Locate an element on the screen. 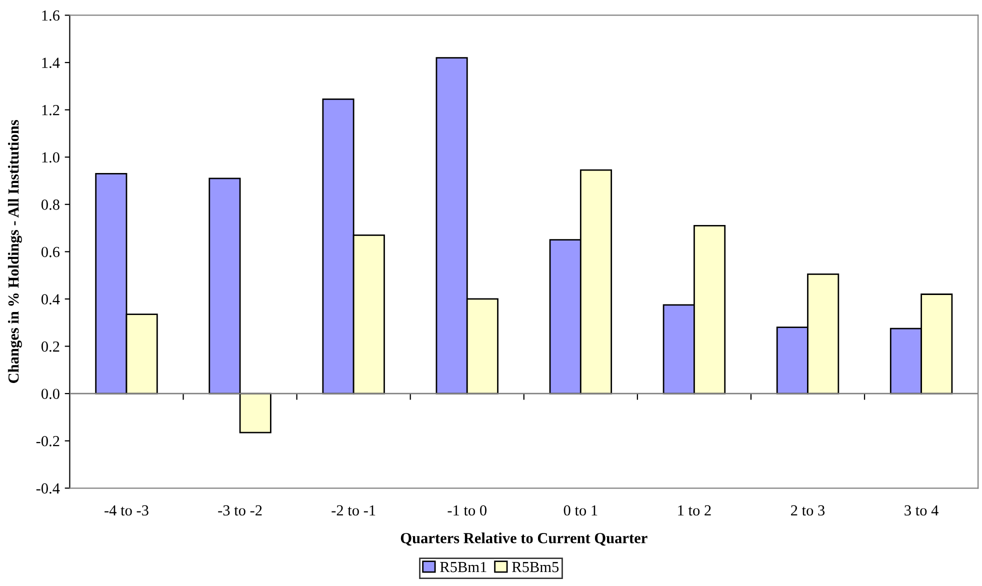  legend-label: R5Bm1 is located at coordinates (463, 567).